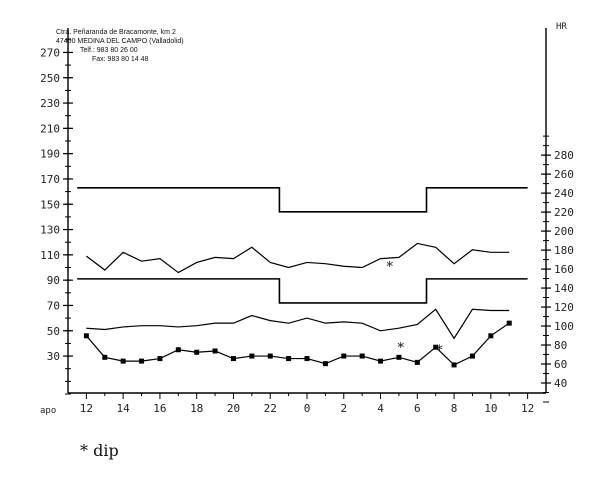 The image size is (600, 477). Describe the element at coordinates (48, 411) in the screenshot. I see `x-axis-corner-label: apo` at that location.